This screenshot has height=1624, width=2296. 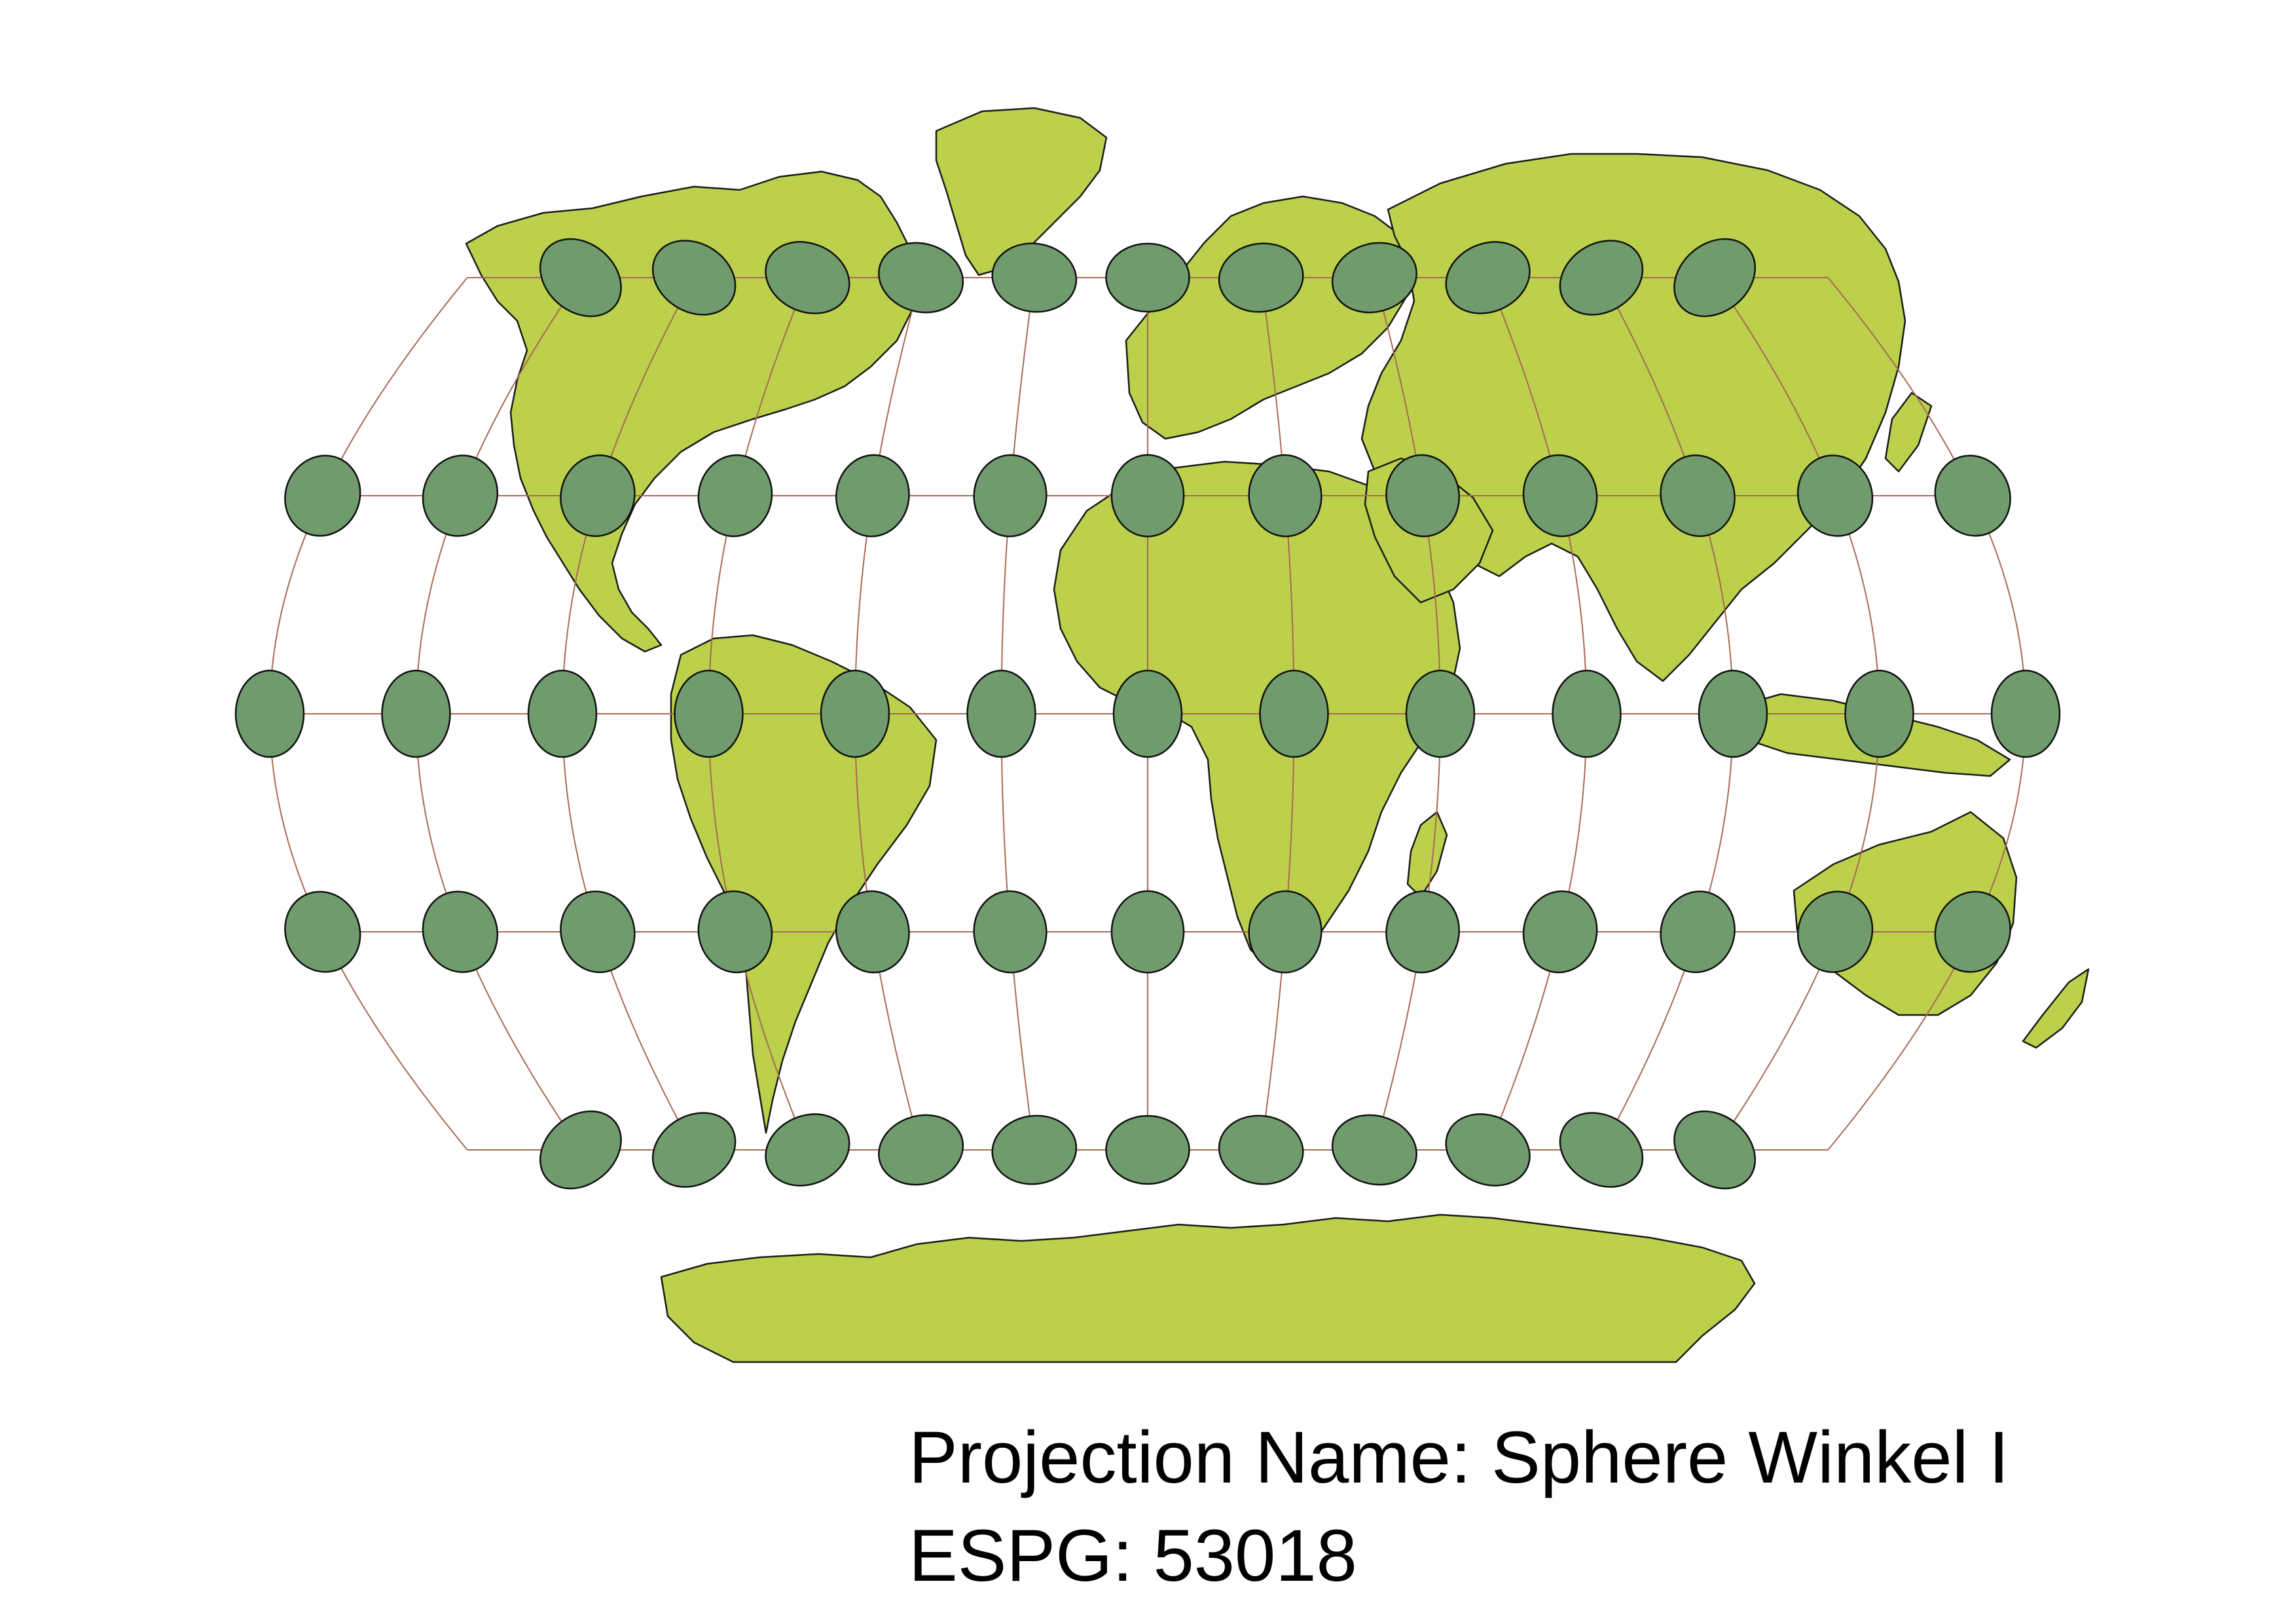 What do you see at coordinates (1459, 1457) in the screenshot?
I see `projection-name-label: Projection Name: Sphere Winkel I` at bounding box center [1459, 1457].